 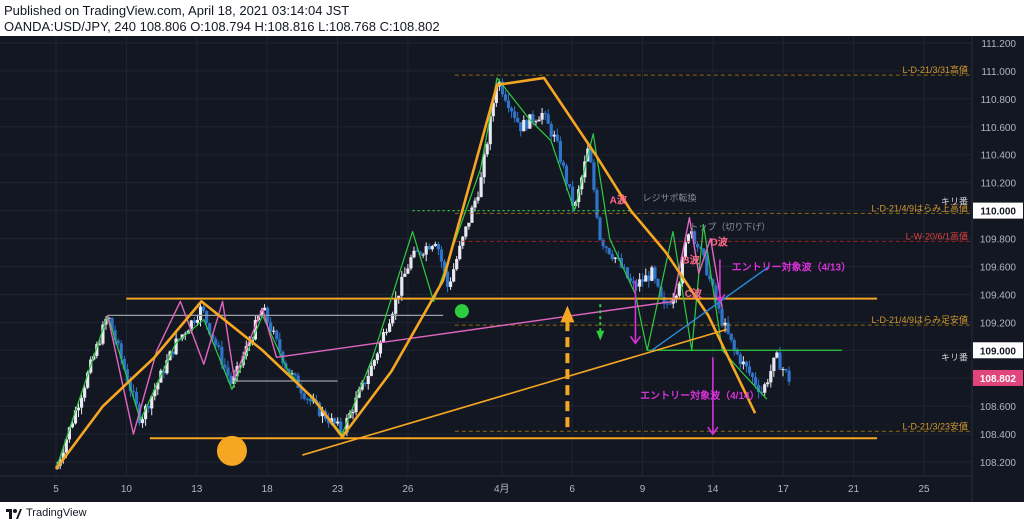 I want to click on level-label: L-D-21/3/23安値, so click(x=935, y=425).